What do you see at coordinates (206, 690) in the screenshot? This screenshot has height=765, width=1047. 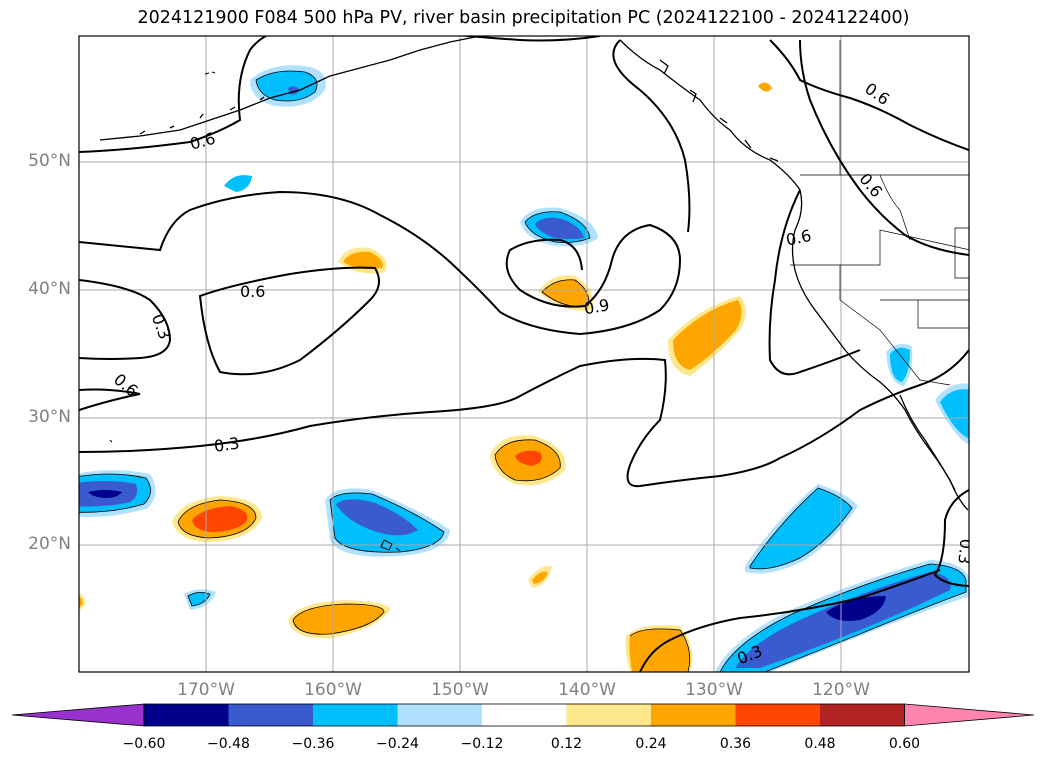 I see `lon-label: 170°W` at bounding box center [206, 690].